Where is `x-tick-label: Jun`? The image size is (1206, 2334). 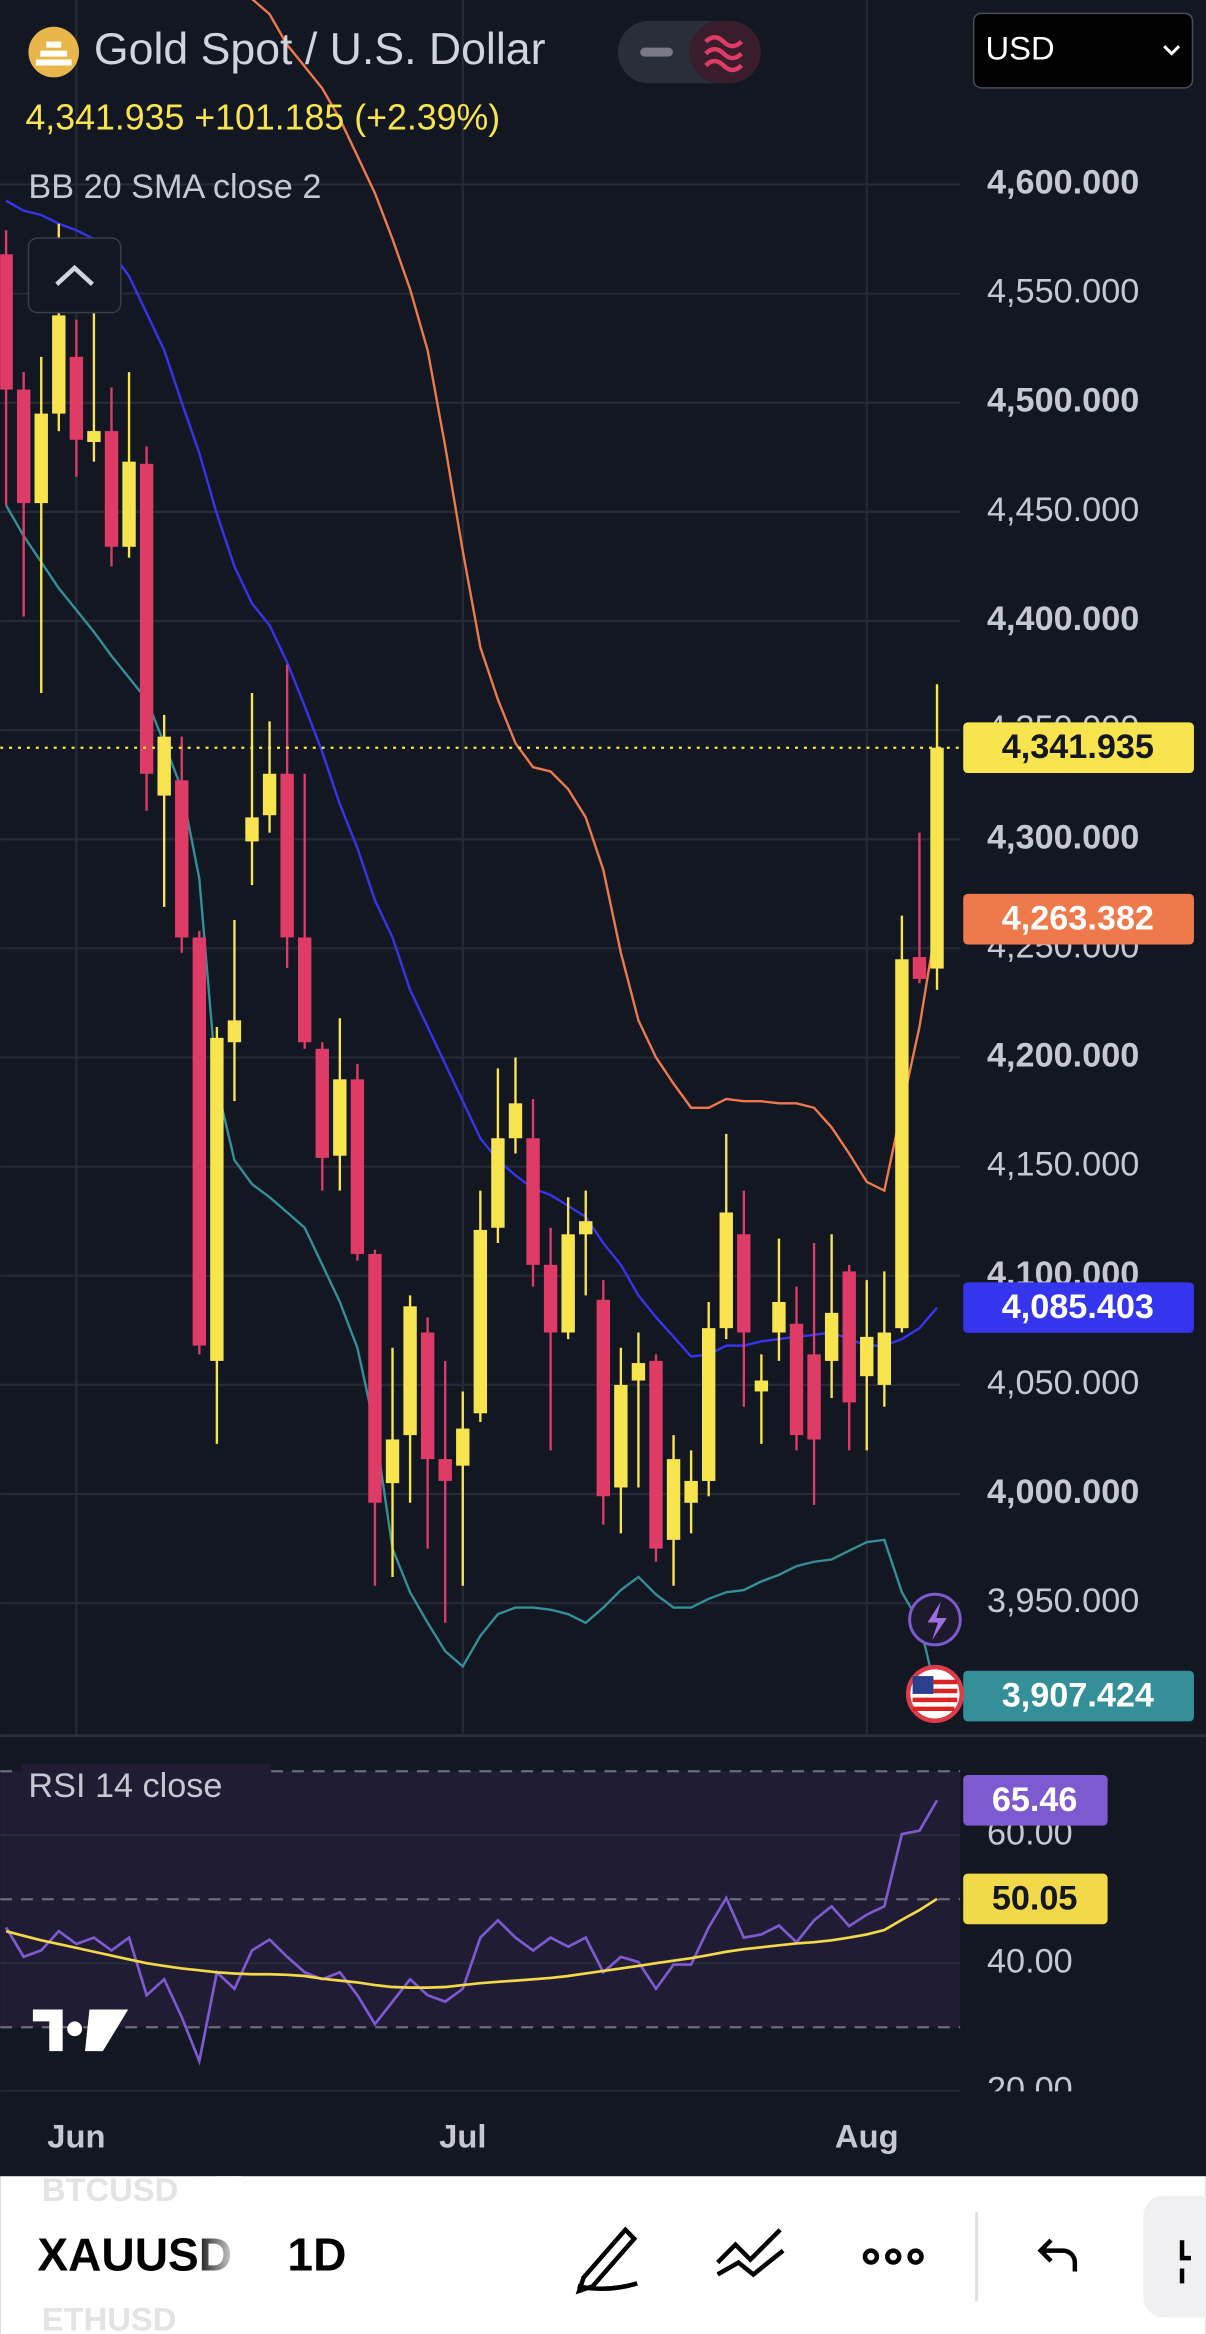
x-tick-label: Jun is located at coordinates (76, 2136).